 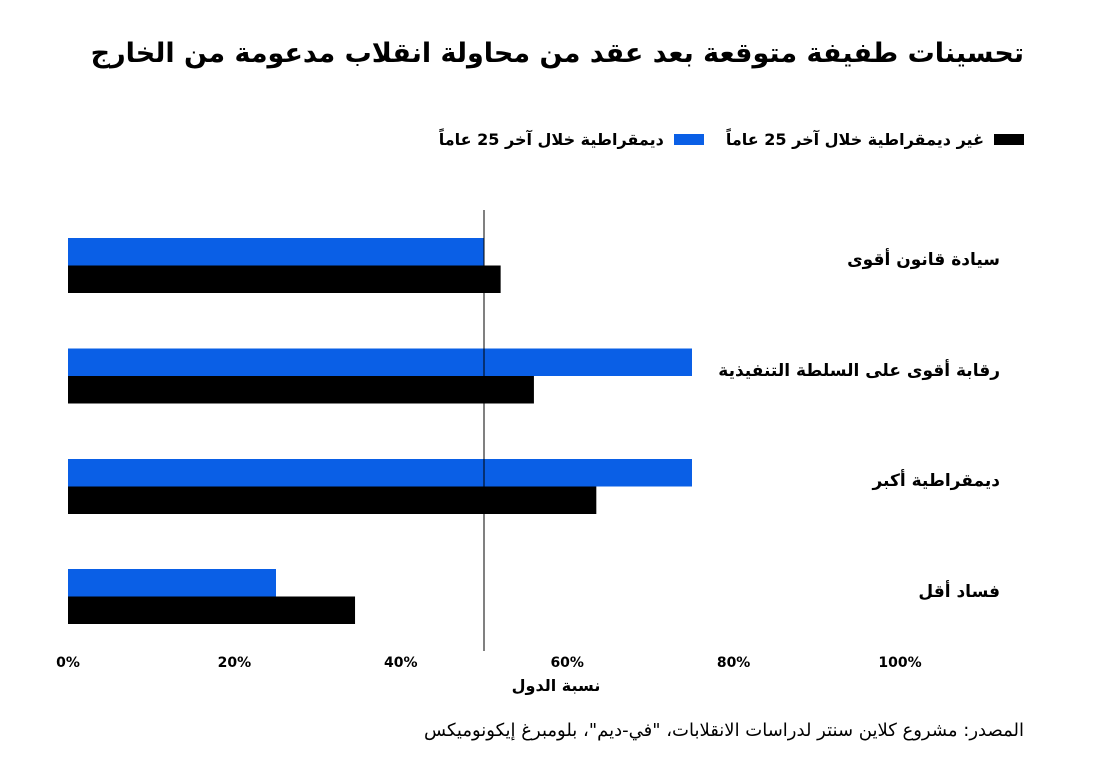 I want to click on legend-swatch-non-democratic, so click(x=1009, y=139).